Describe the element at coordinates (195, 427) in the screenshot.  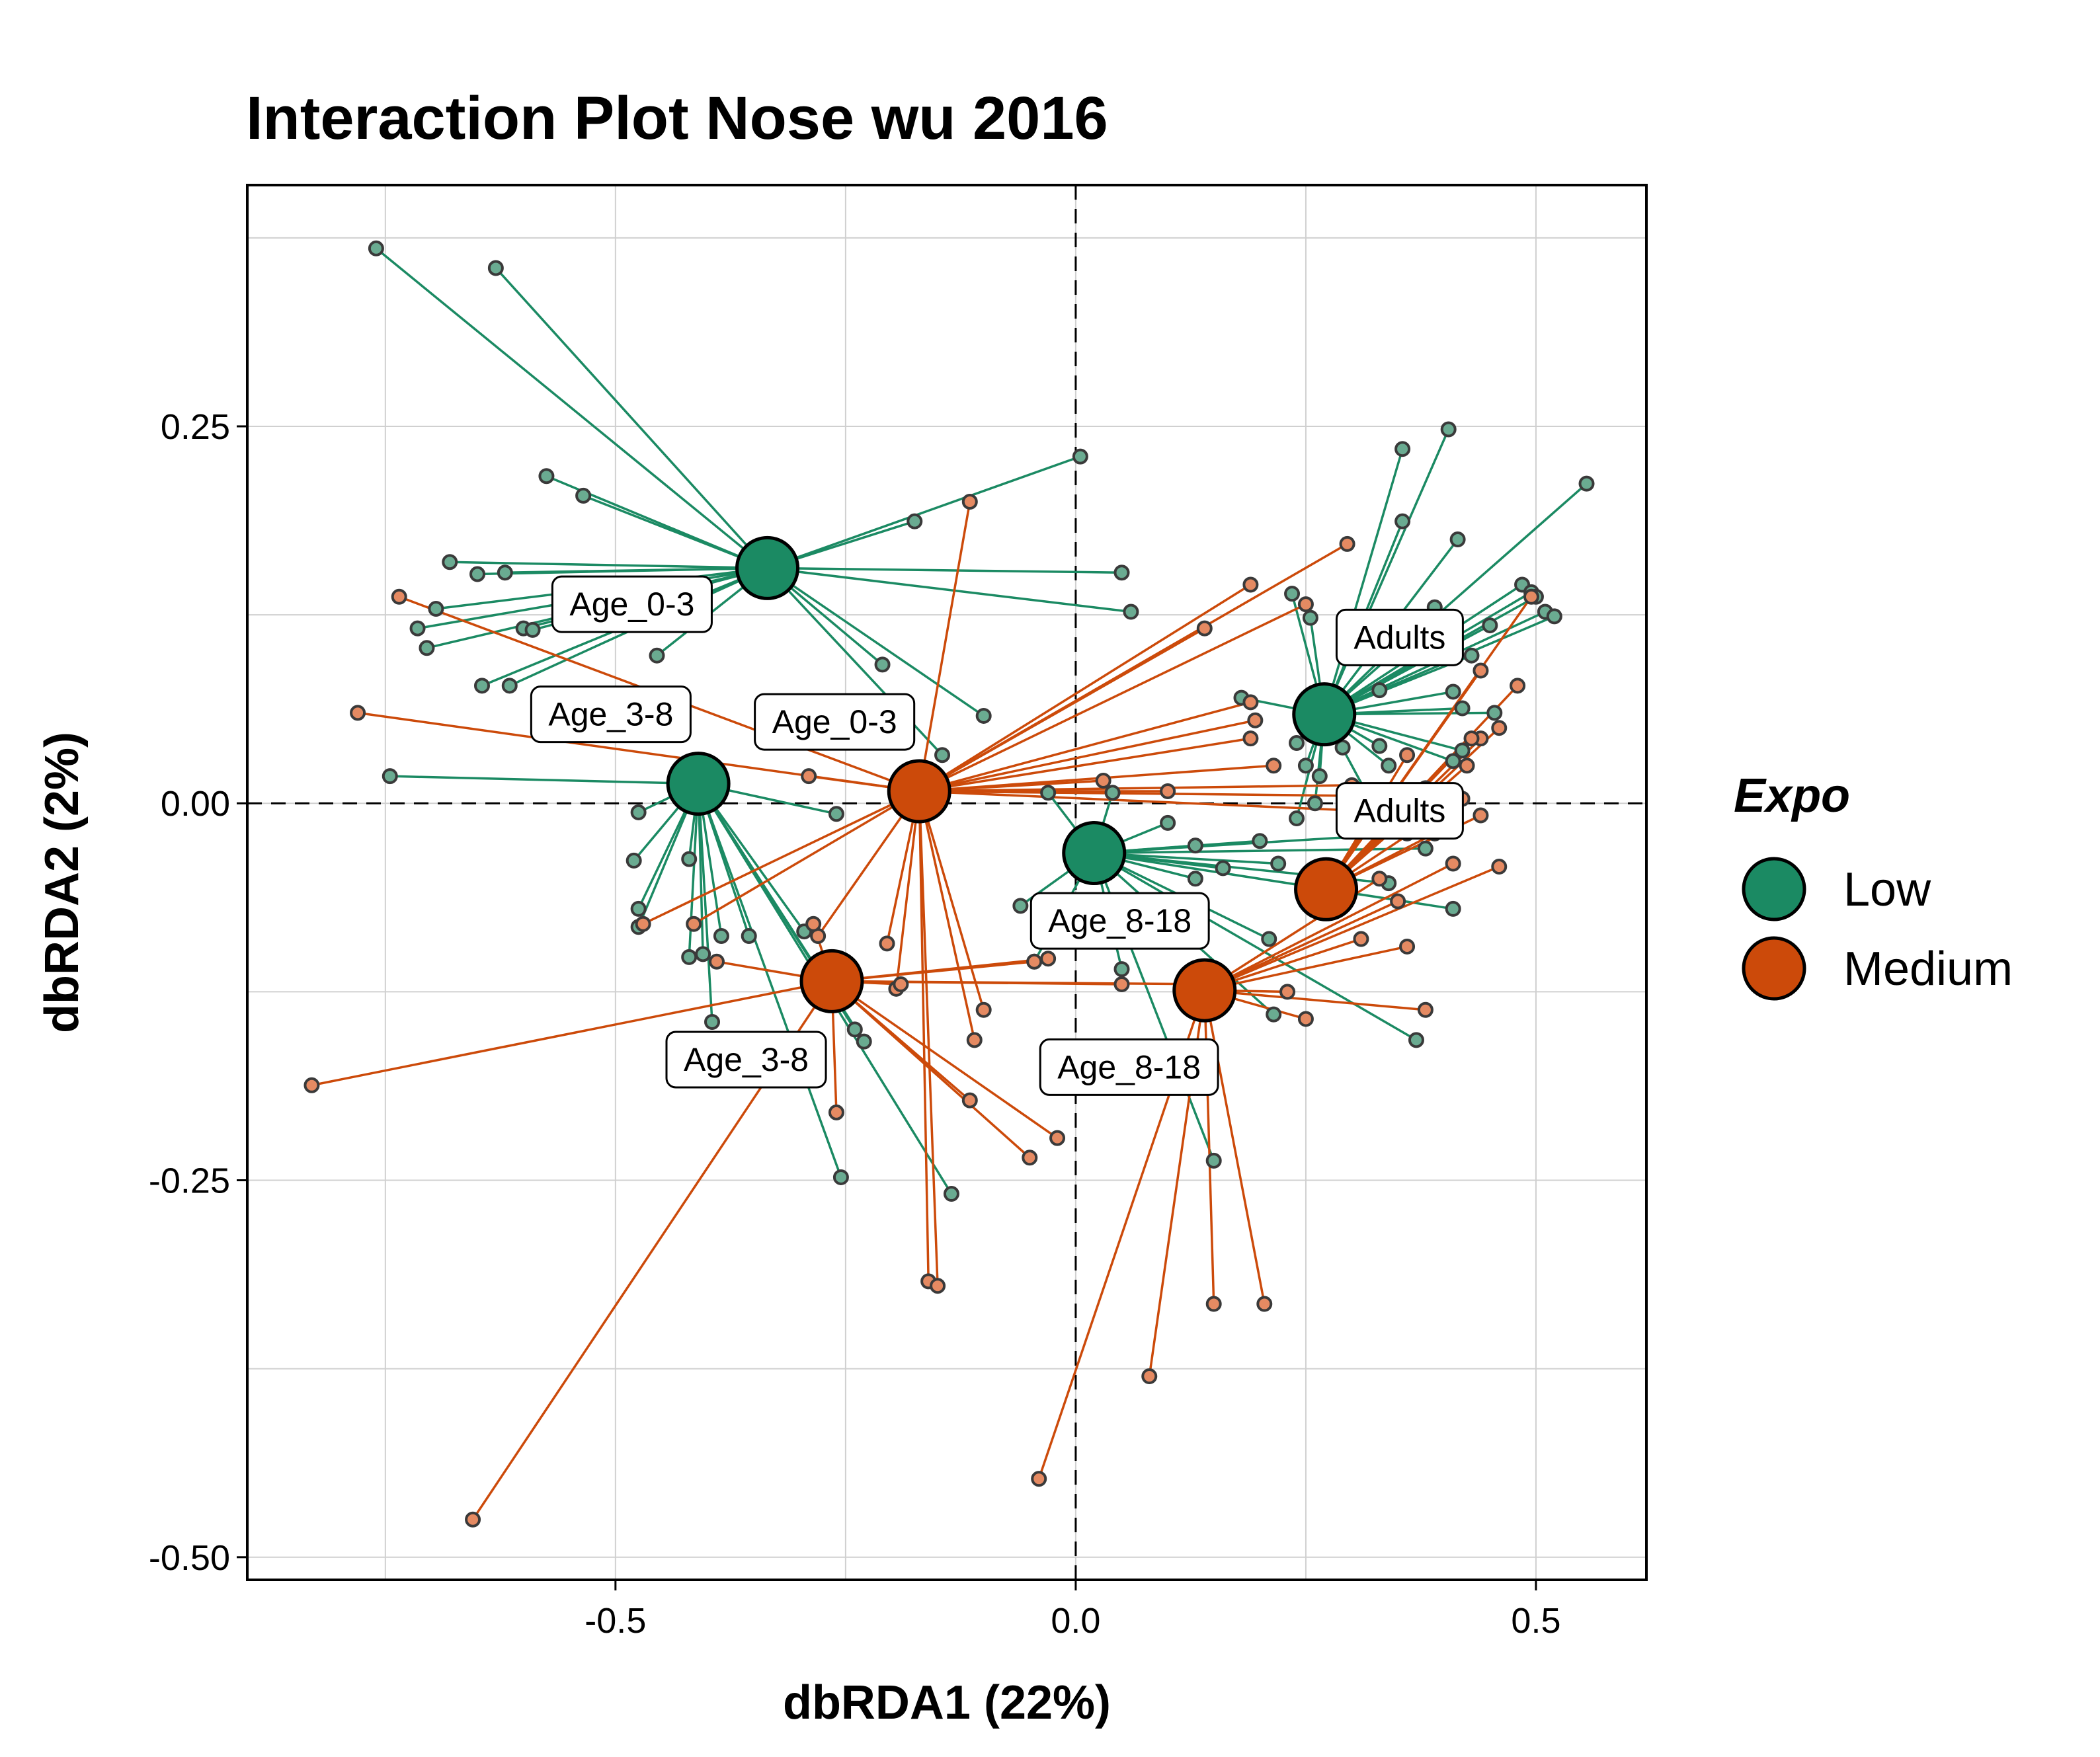
I see `y-tick-label: 0.25` at that location.